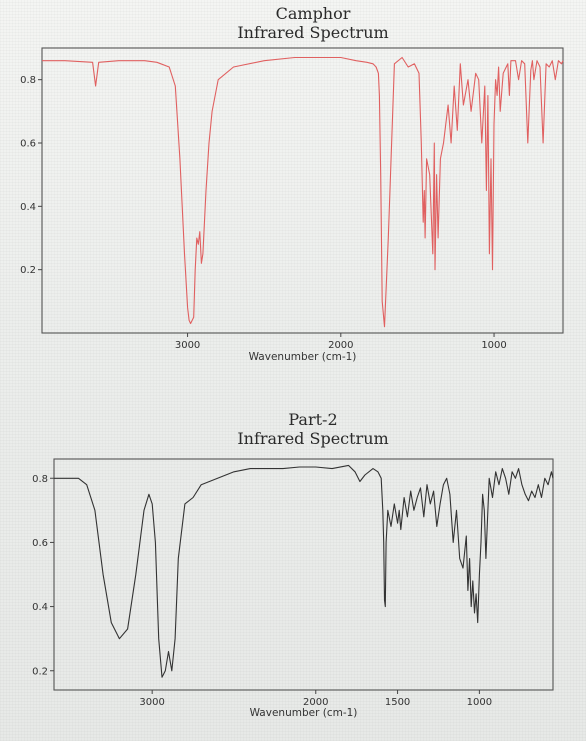  I want to click on chart1-xtick-label: 2000, so click(340, 345).